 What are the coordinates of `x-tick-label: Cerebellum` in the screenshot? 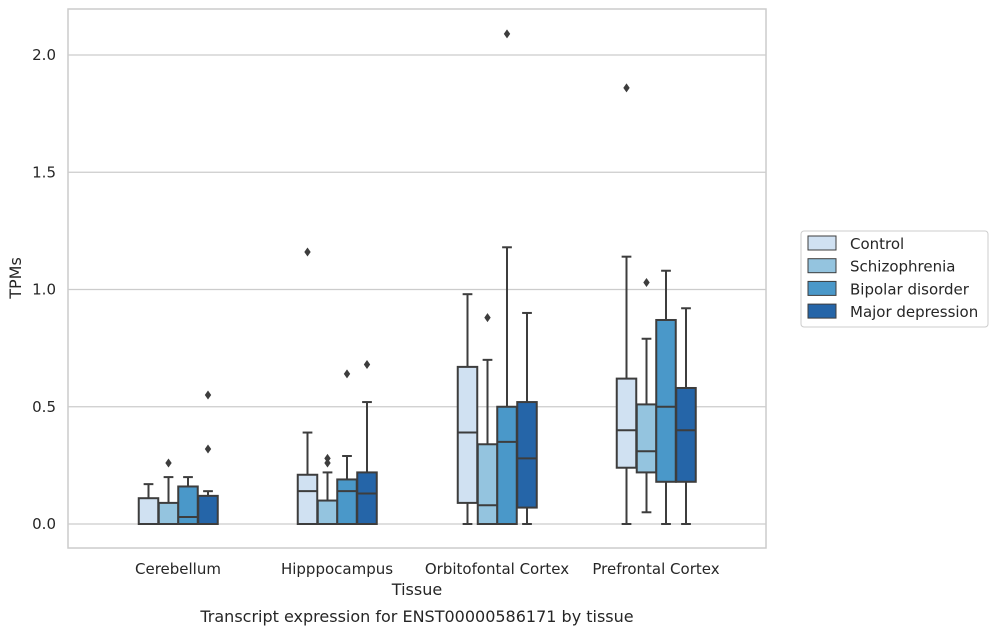 It's located at (178, 569).